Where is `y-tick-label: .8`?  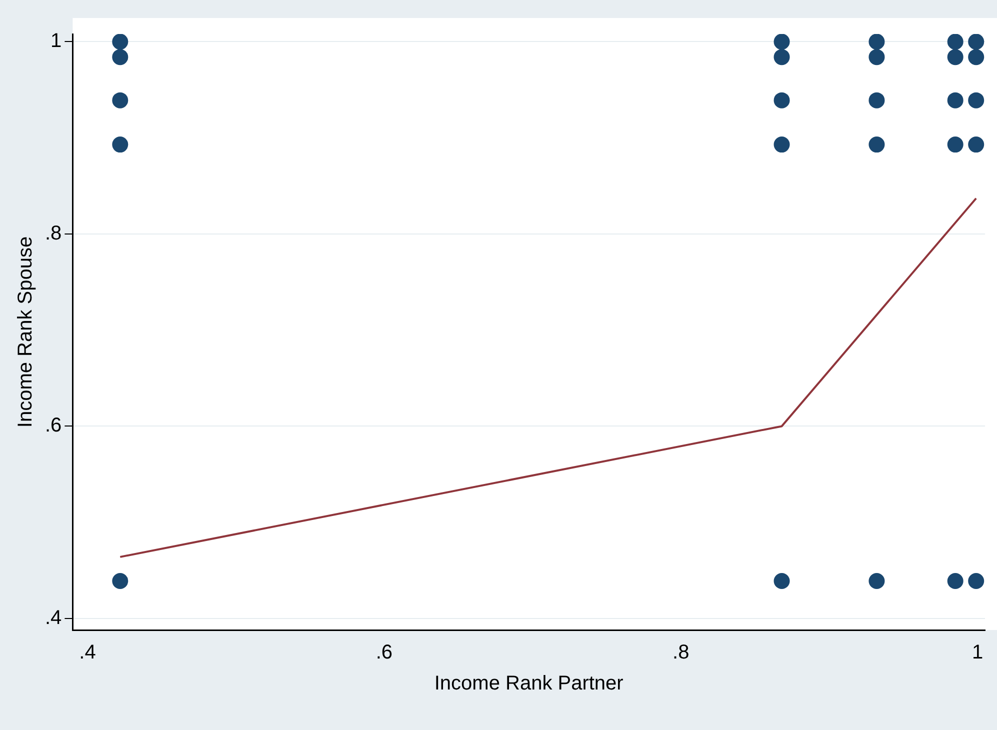
y-tick-label: .8 is located at coordinates (53, 233).